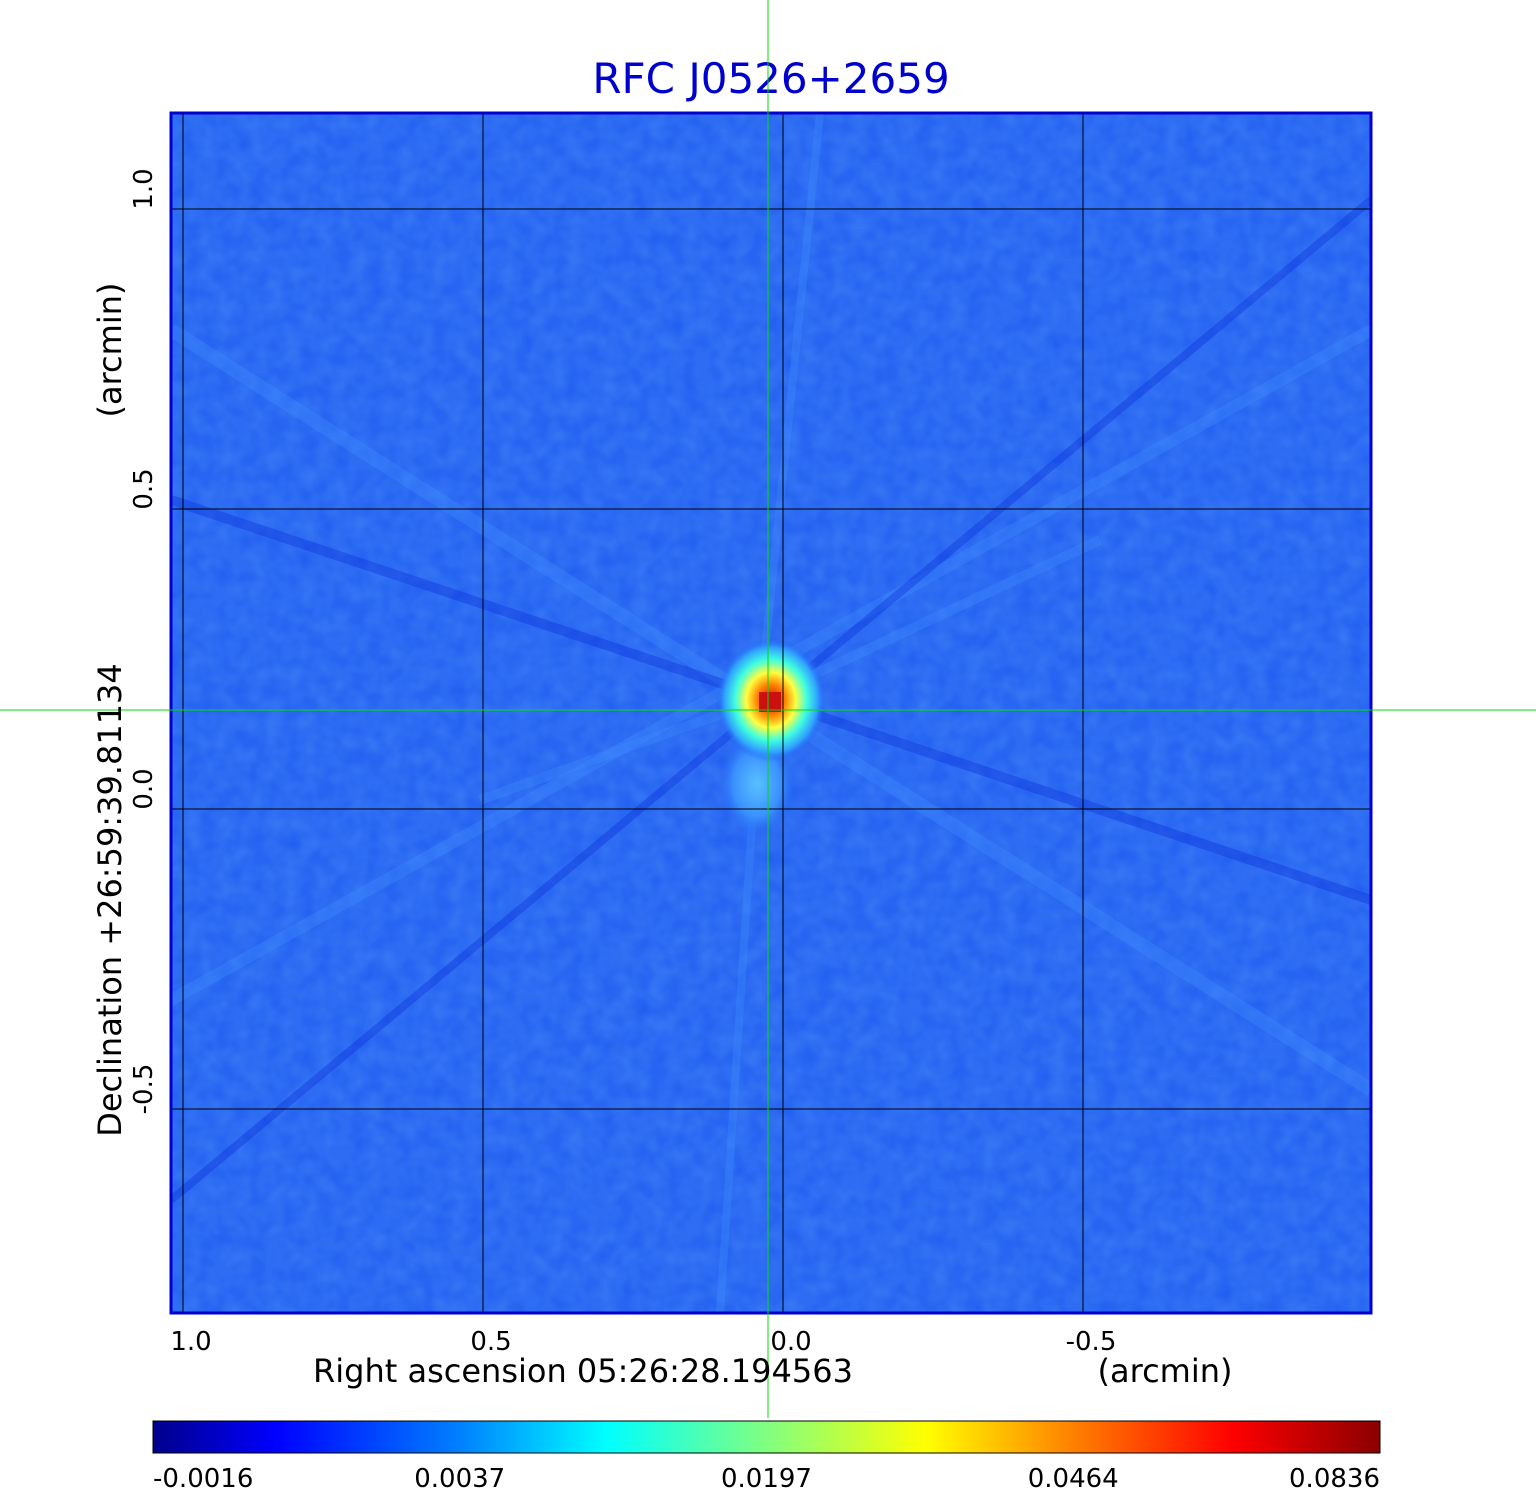 The height and width of the screenshot is (1511, 1536). Describe the element at coordinates (144, 788) in the screenshot. I see `y-tick-label: 0.0` at that location.